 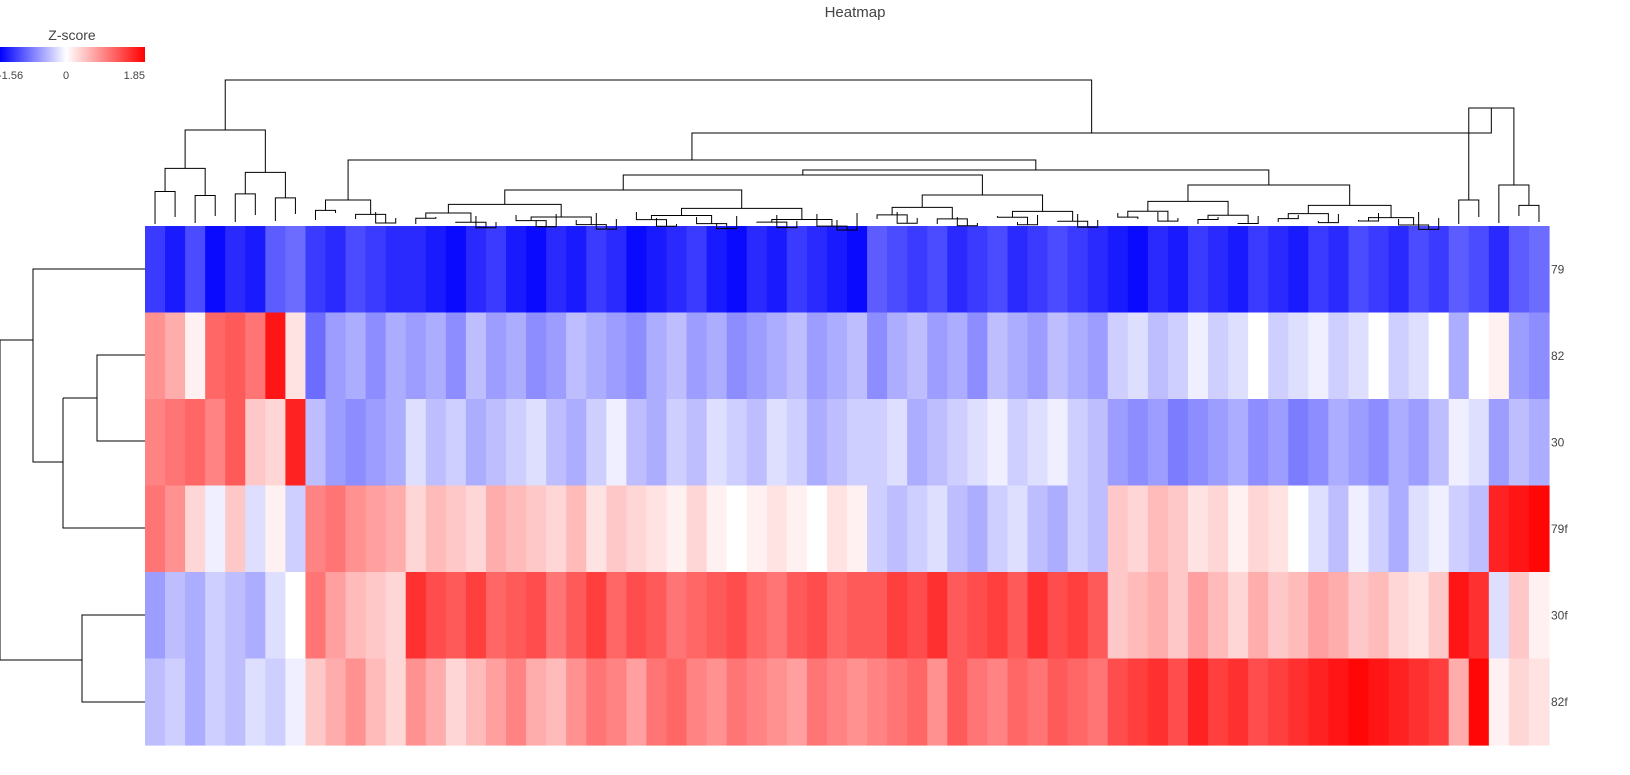 What do you see at coordinates (72, 35) in the screenshot?
I see `legend-title: Z-score` at bounding box center [72, 35].